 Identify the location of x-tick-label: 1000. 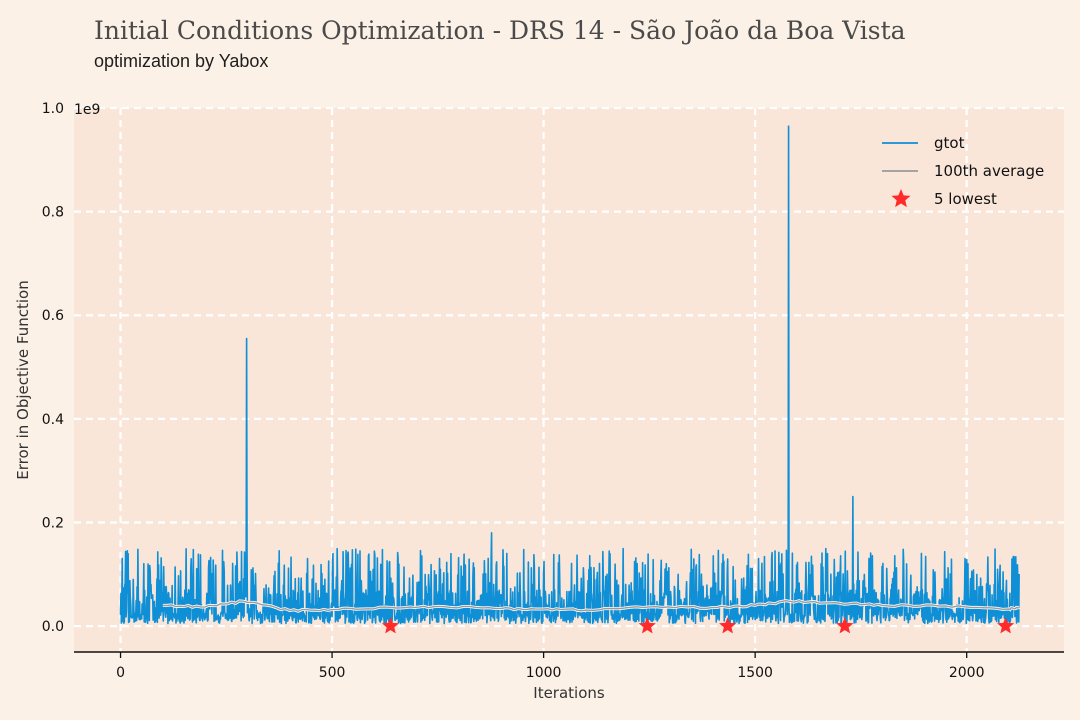
(544, 673).